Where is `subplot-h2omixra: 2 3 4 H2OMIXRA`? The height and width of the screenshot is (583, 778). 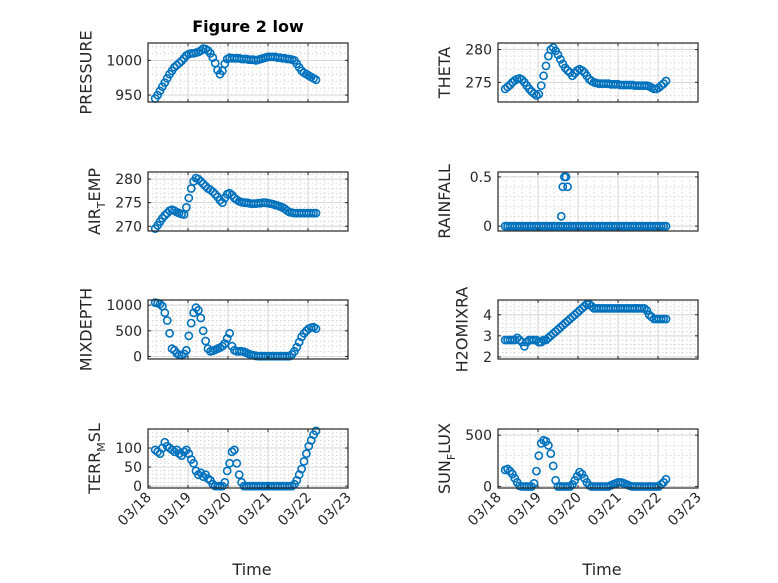
subplot-h2omixra: 2 3 4 H2OMIXRA is located at coordinates (575, 330).